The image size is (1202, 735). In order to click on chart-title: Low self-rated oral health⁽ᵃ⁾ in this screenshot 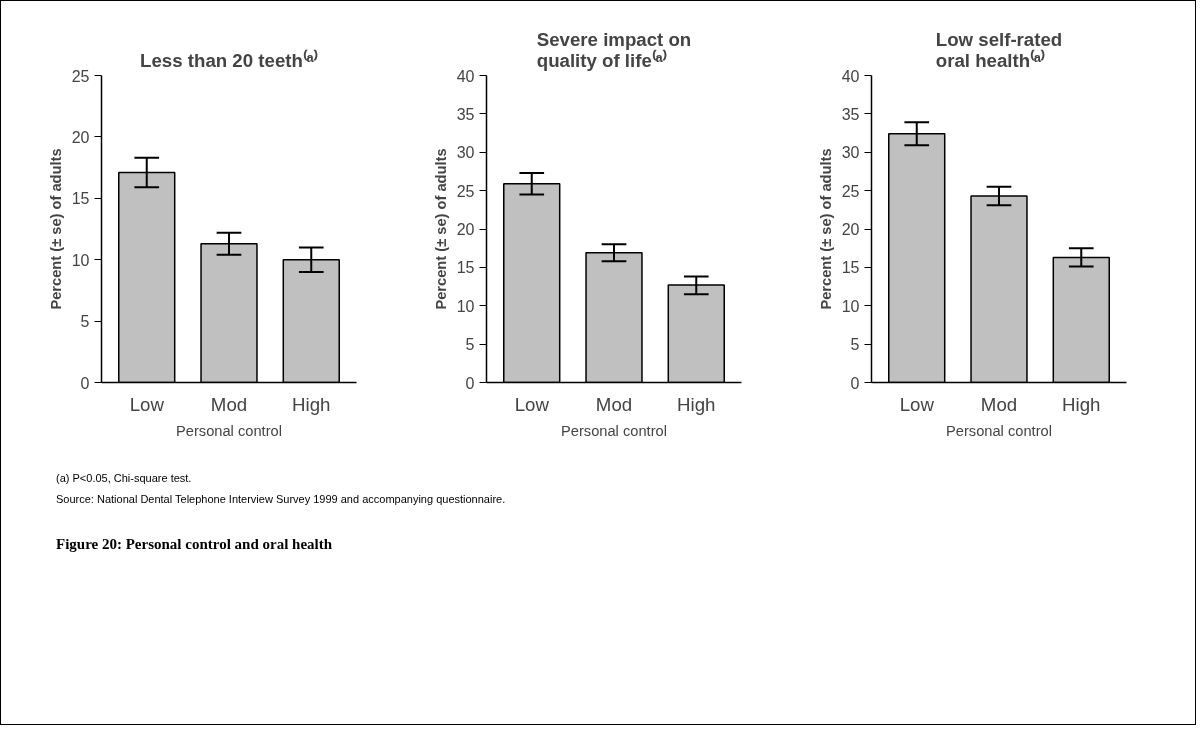, I will do `click(999, 49)`.